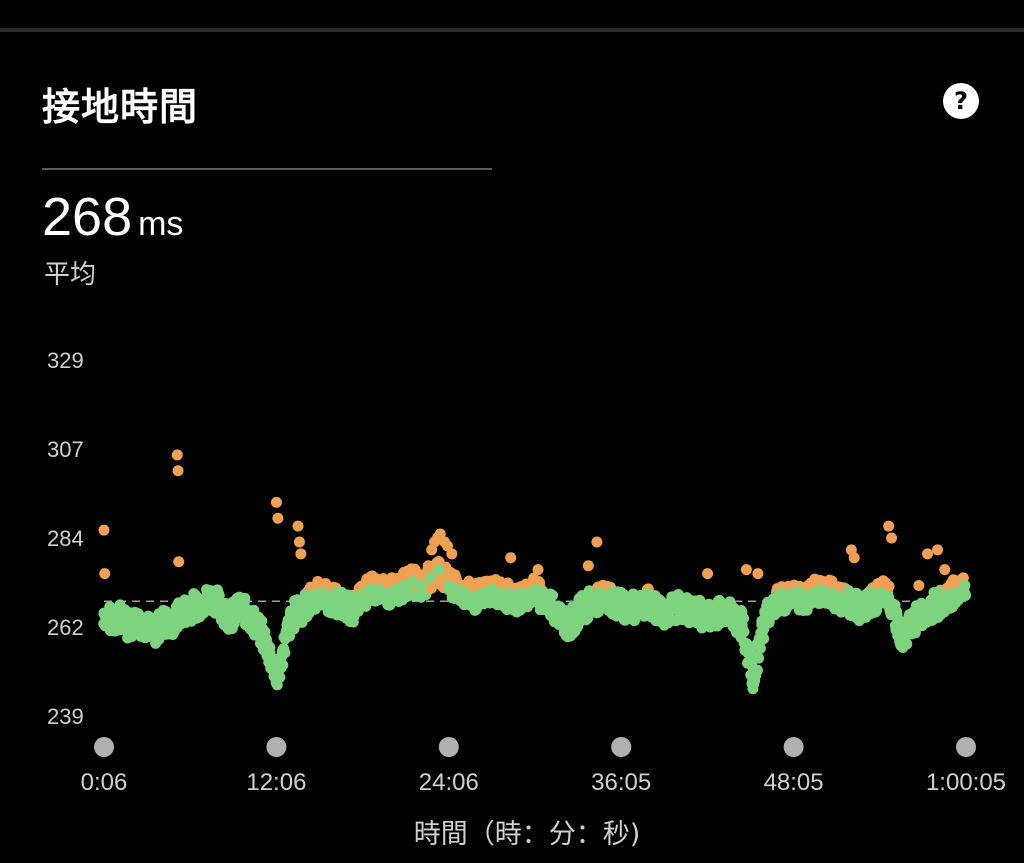 This screenshot has height=863, width=1024. I want to click on x-tick-label: 0:06, so click(104, 782).